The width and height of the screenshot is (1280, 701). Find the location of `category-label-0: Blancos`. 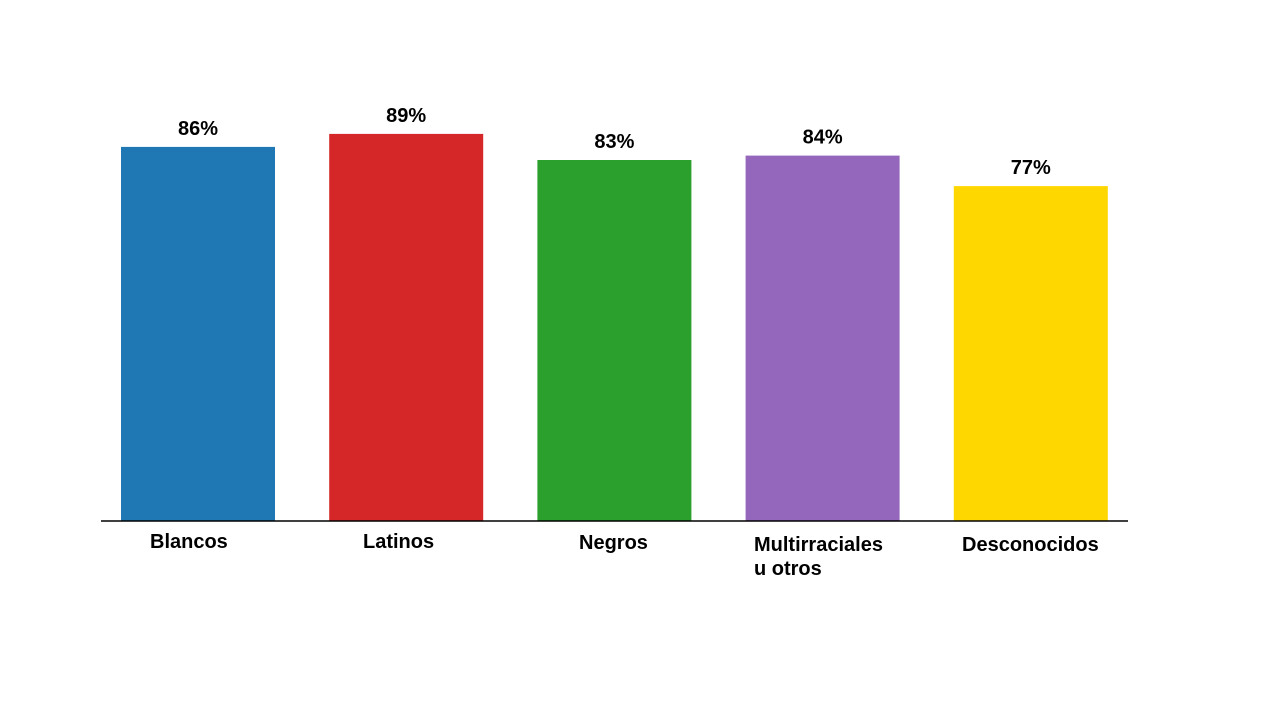

category-label-0: Blancos is located at coordinates (189, 542).